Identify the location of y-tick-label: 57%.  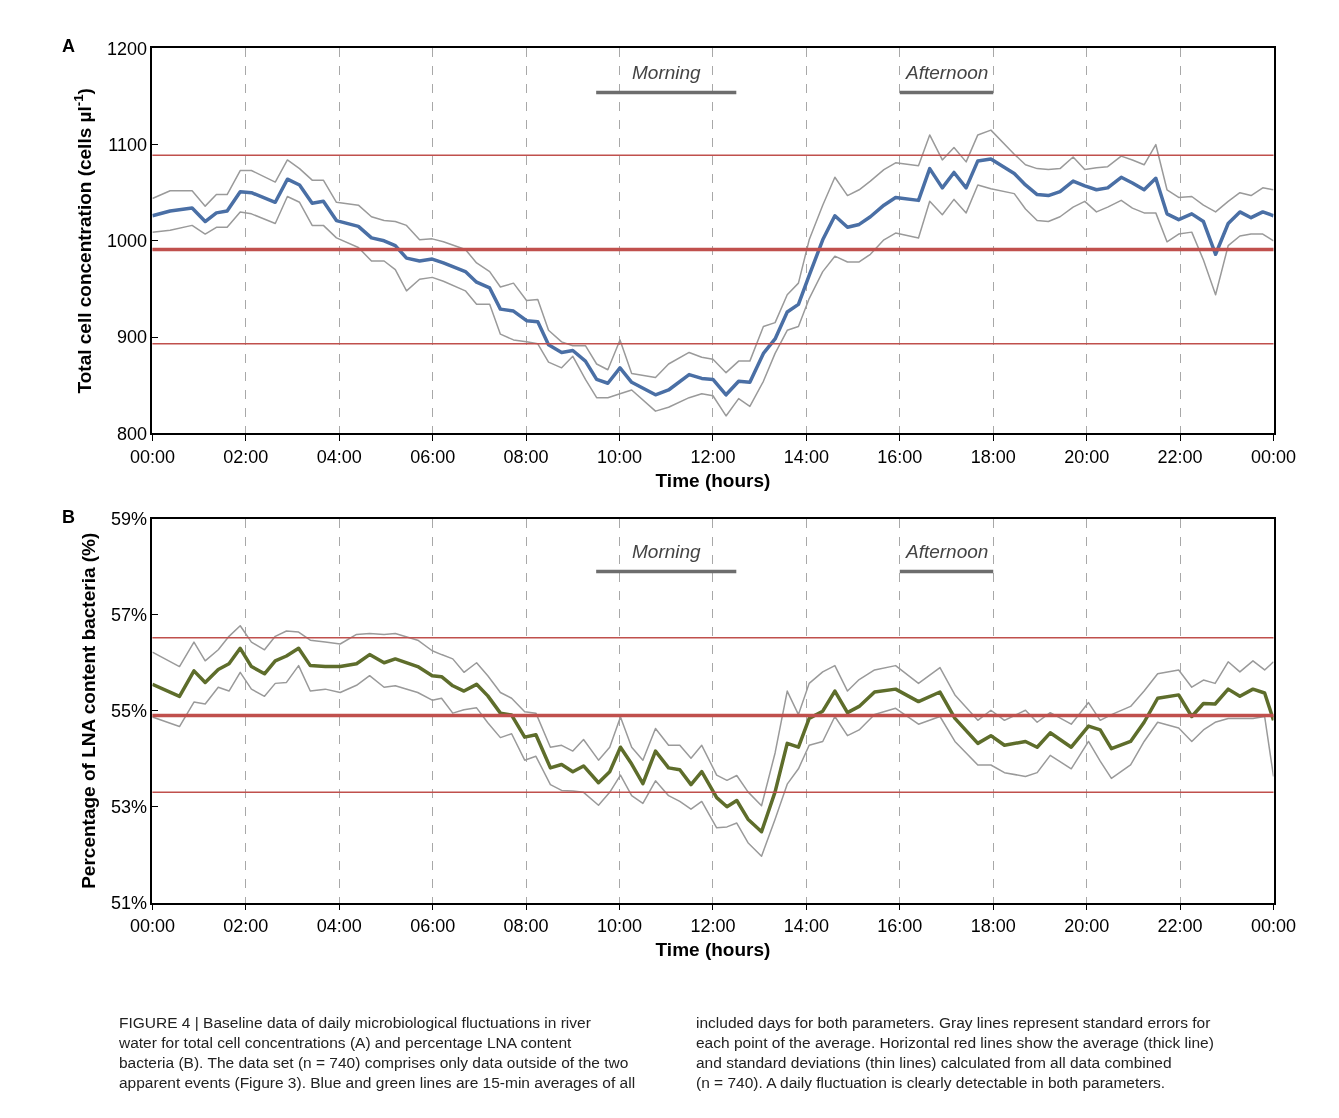
(129, 615).